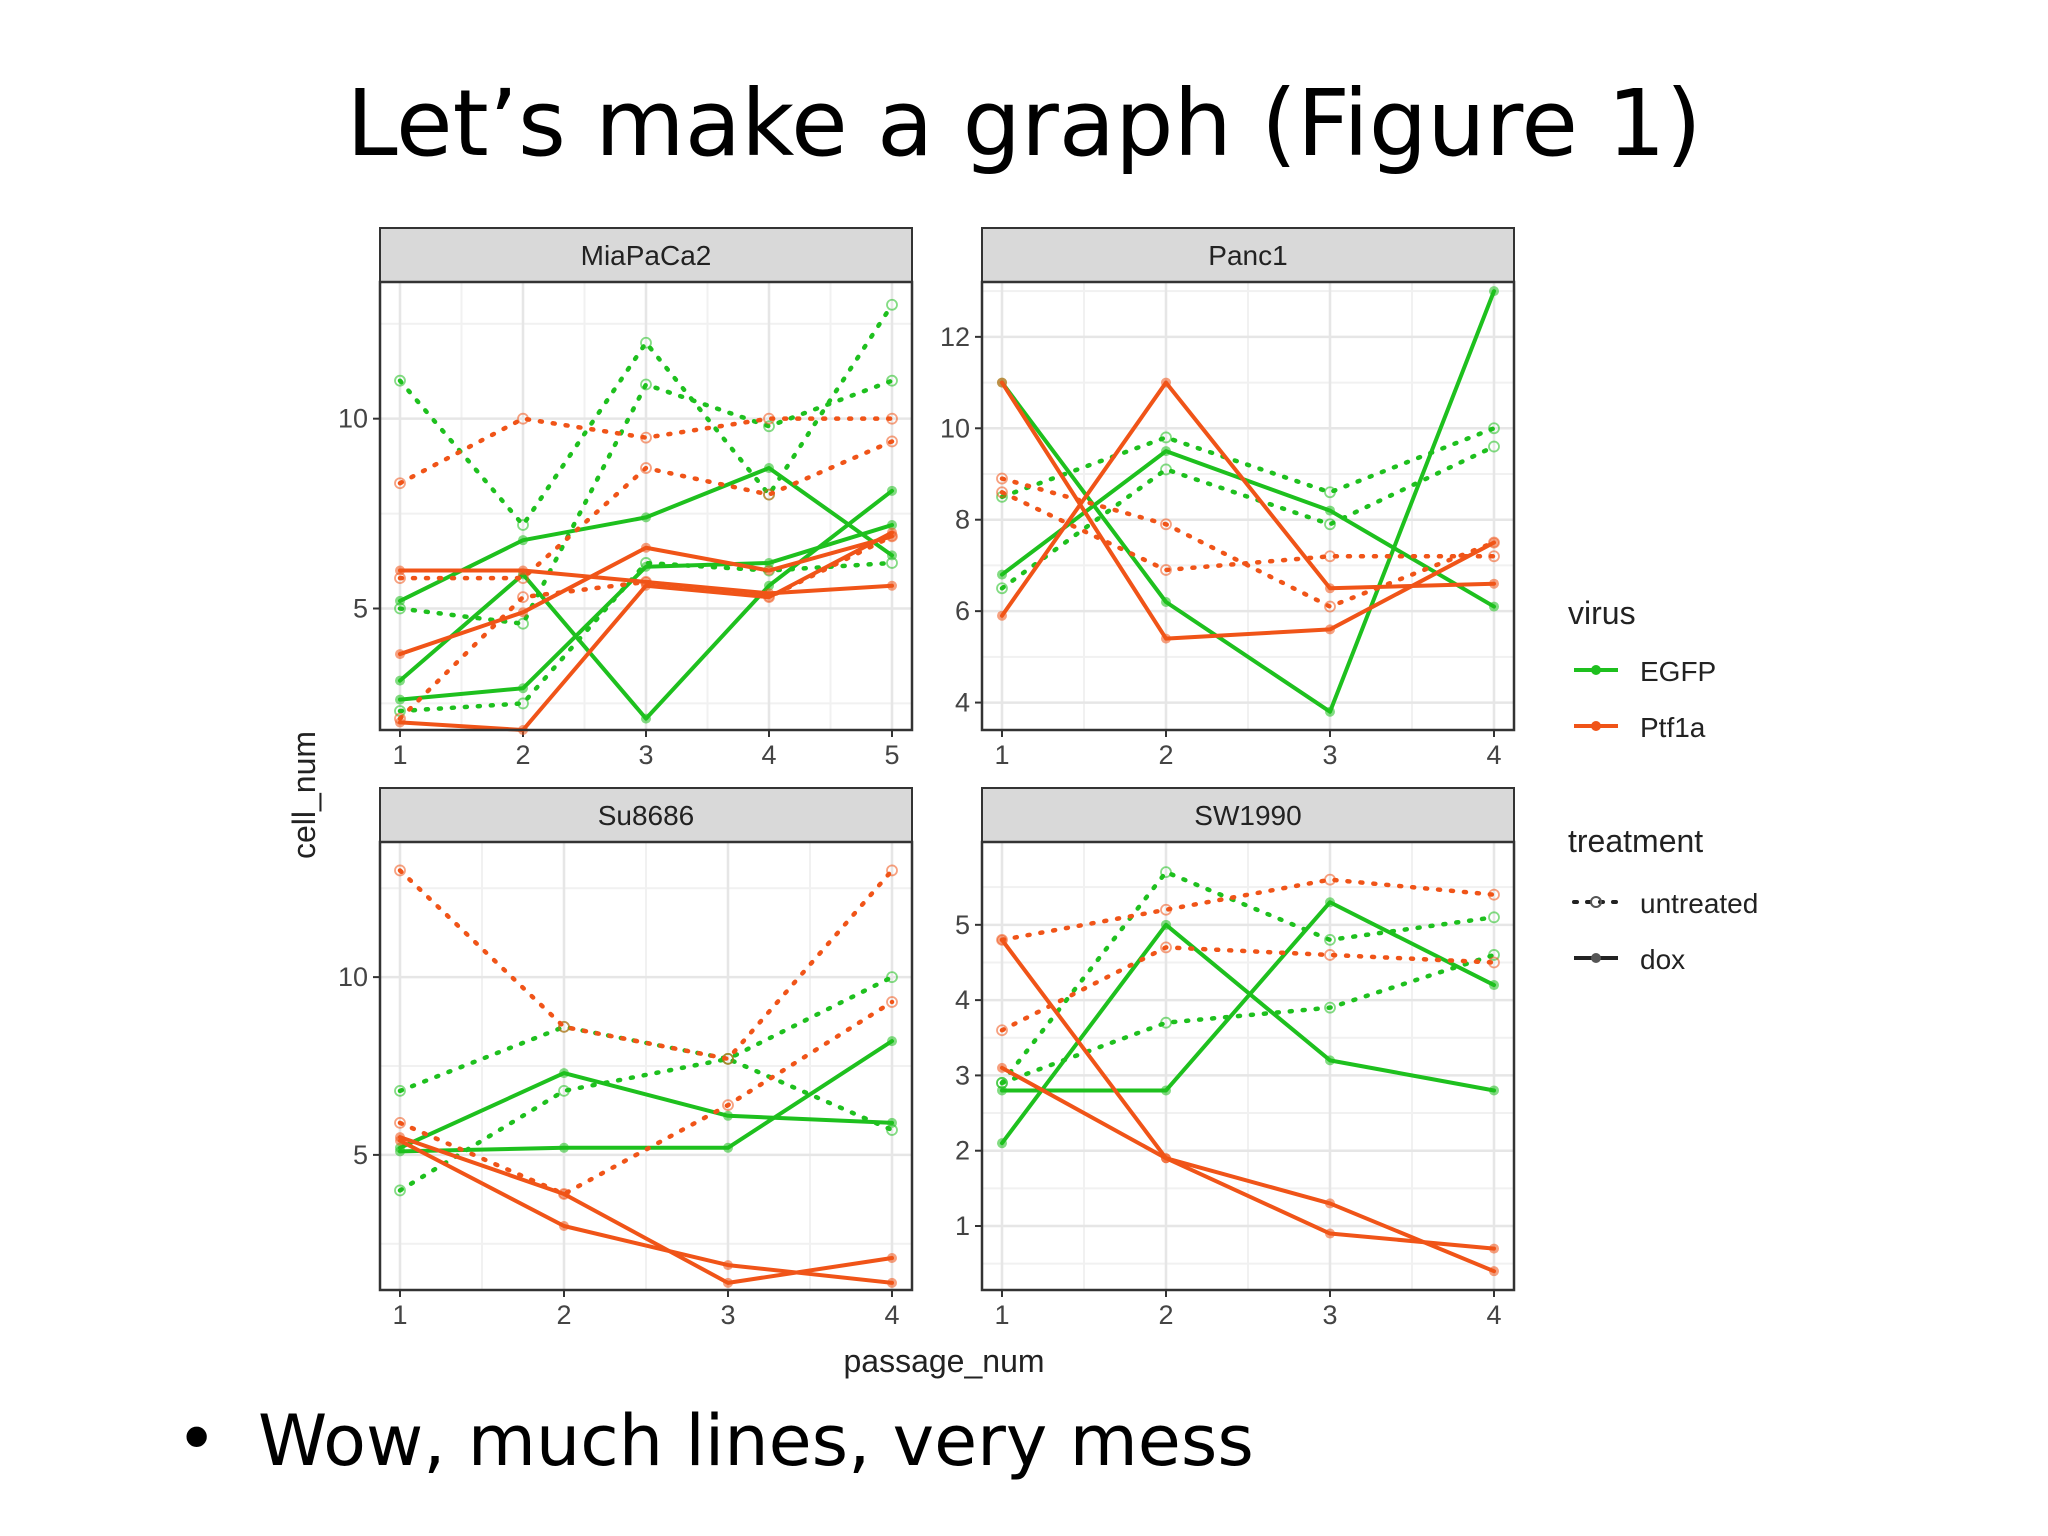 The image size is (2048, 1536). Describe the element at coordinates (1248, 1169) in the screenshot. I see `series-ptf1a-dox` at that location.